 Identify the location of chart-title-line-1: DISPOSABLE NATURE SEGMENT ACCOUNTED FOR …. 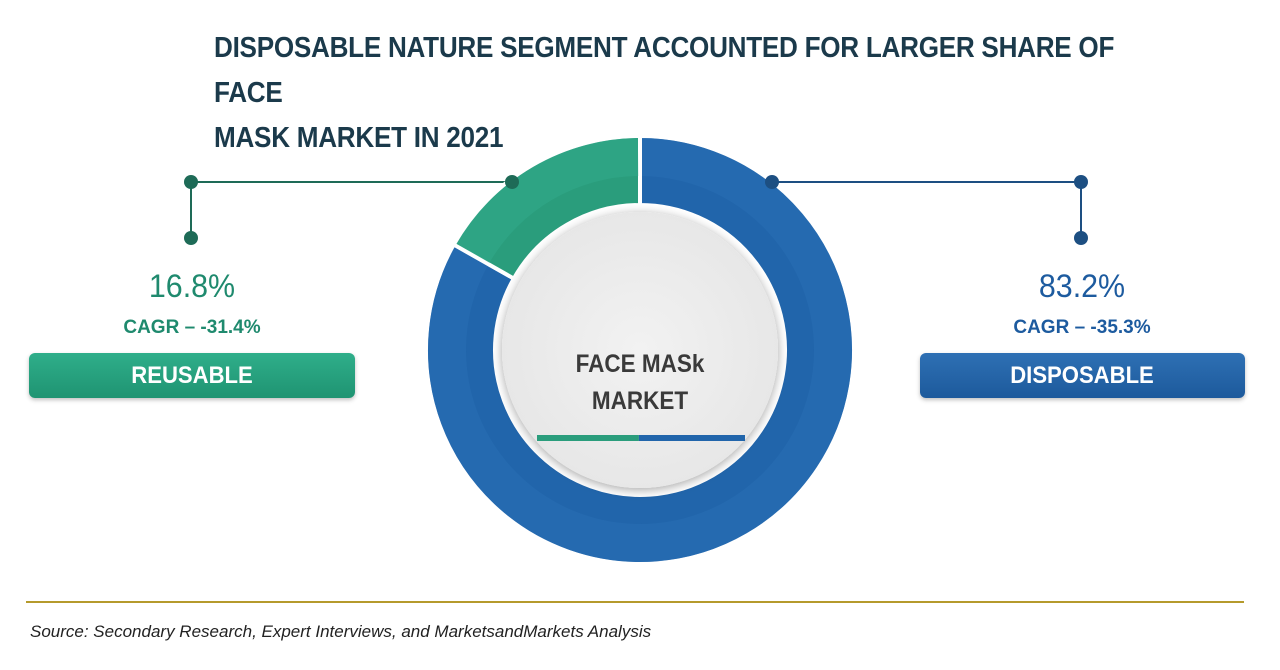
(664, 70).